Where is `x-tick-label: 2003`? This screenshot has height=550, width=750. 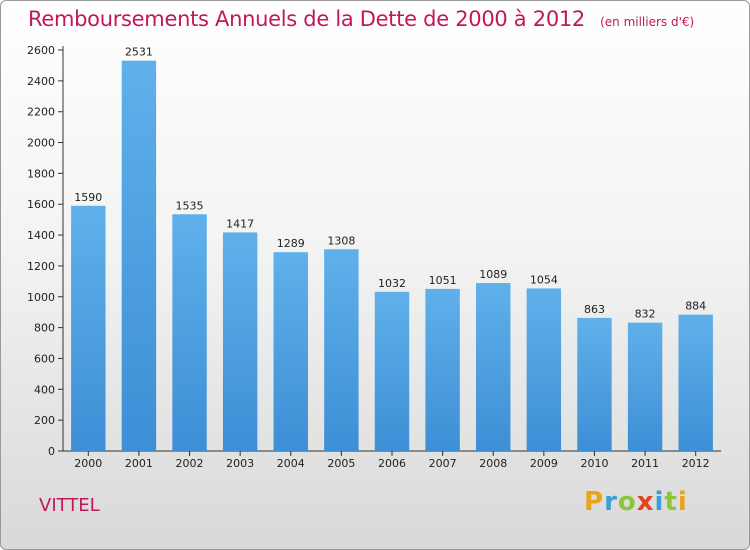 x-tick-label: 2003 is located at coordinates (240, 463).